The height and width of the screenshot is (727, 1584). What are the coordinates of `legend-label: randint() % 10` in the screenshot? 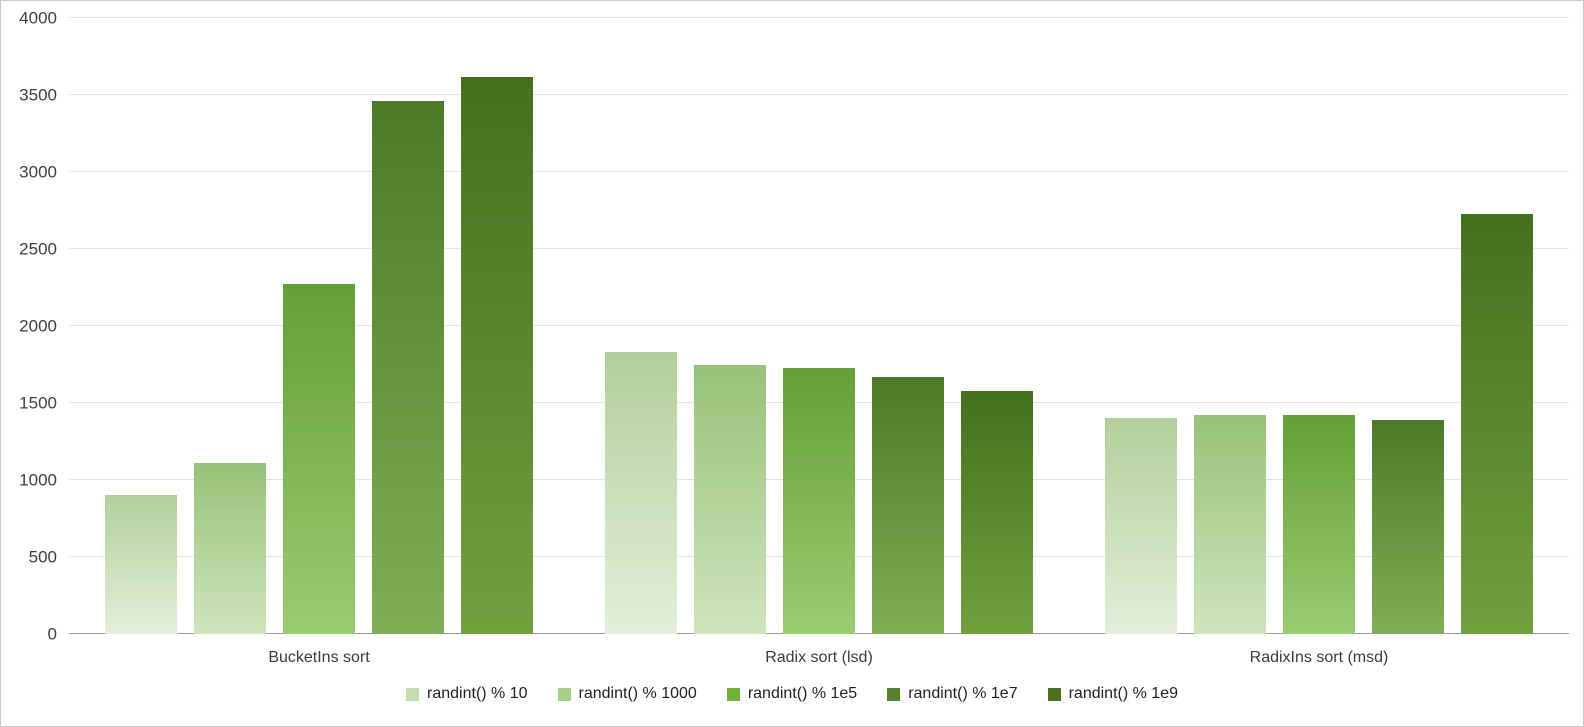 It's located at (477, 693).